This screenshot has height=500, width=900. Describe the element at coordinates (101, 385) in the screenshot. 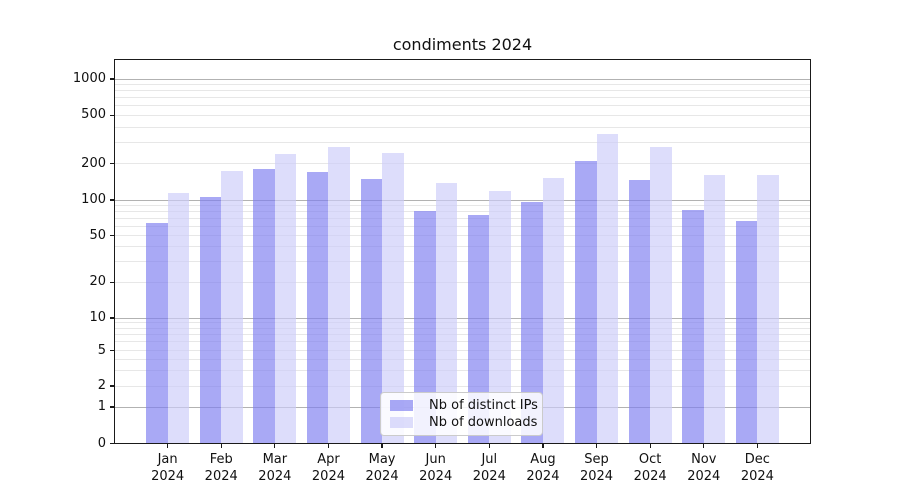

I see `y-tick-label: 2` at that location.